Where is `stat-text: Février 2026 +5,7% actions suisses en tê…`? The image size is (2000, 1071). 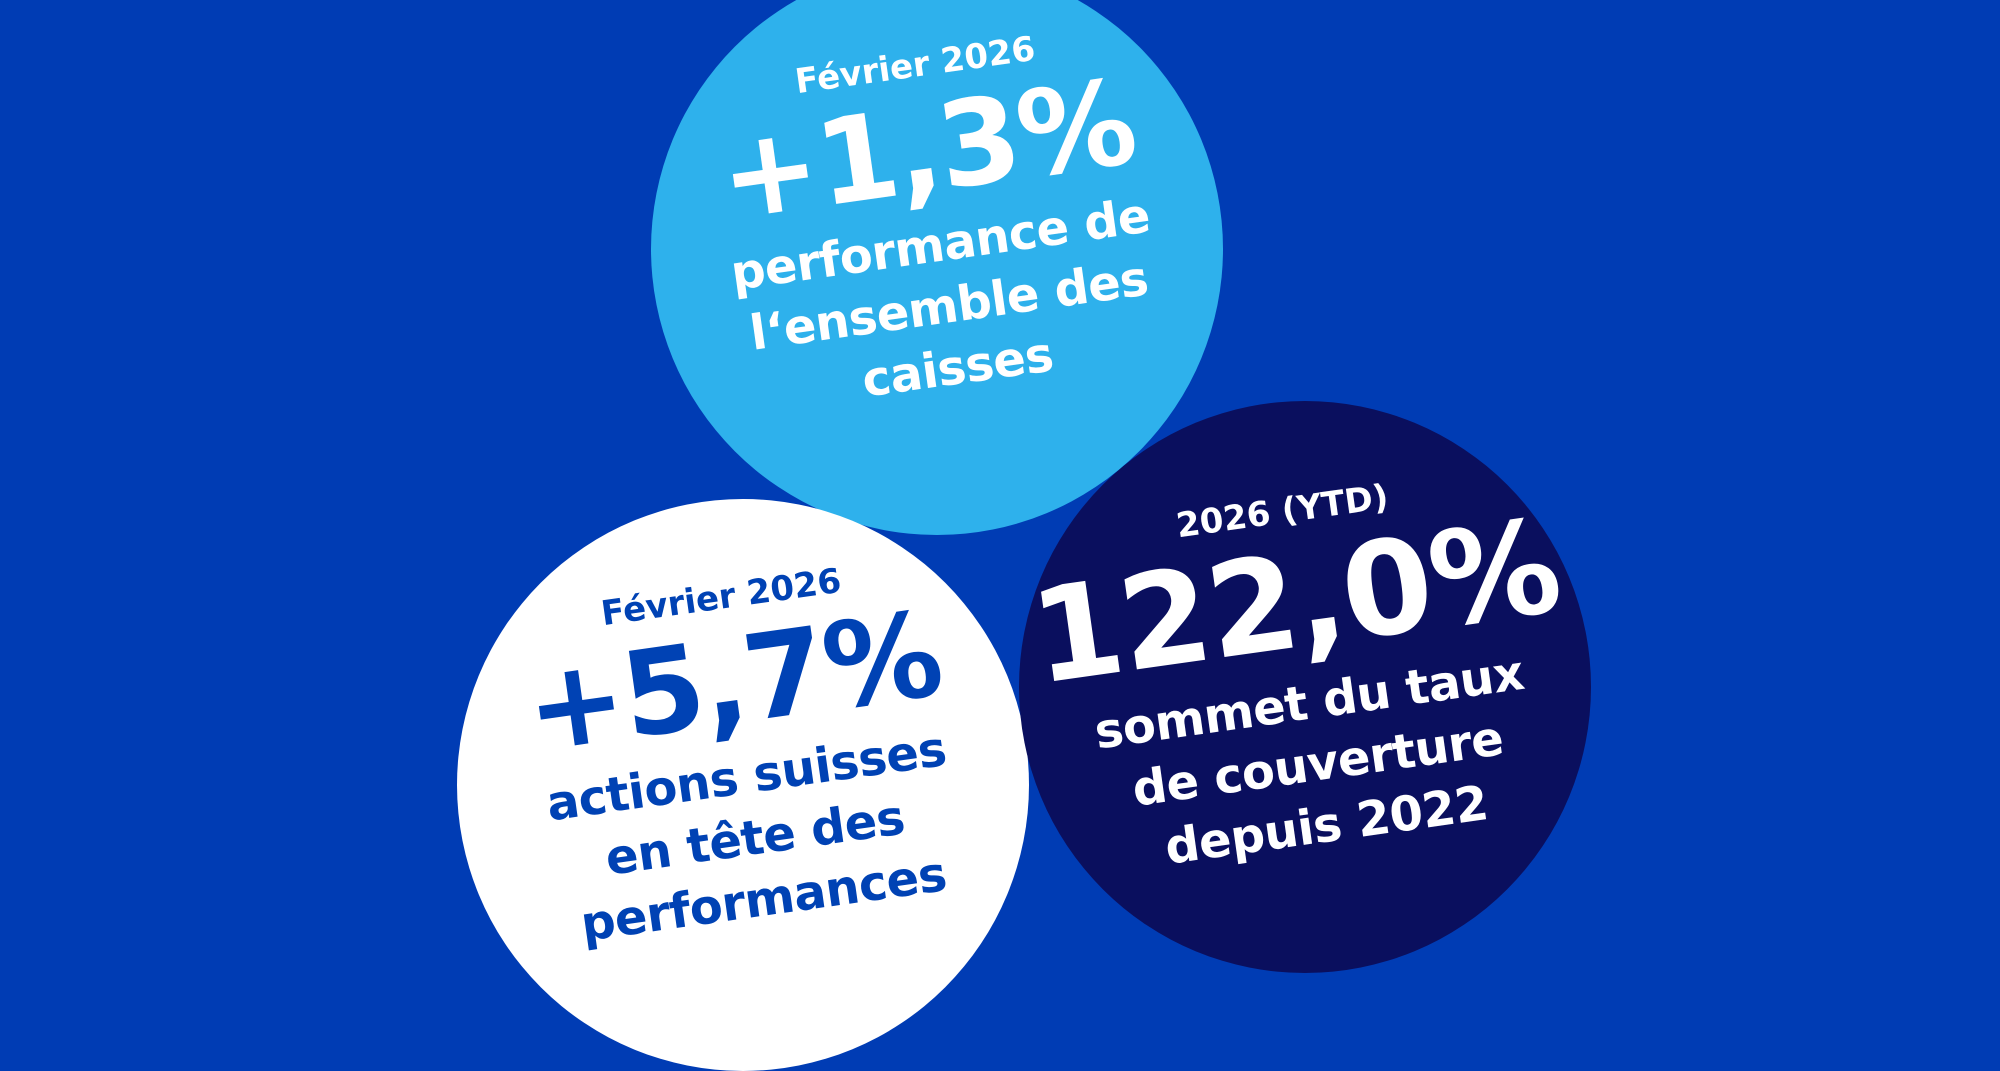 stat-text: Février 2026 +5,7% actions suisses en tê… is located at coordinates (743, 753).